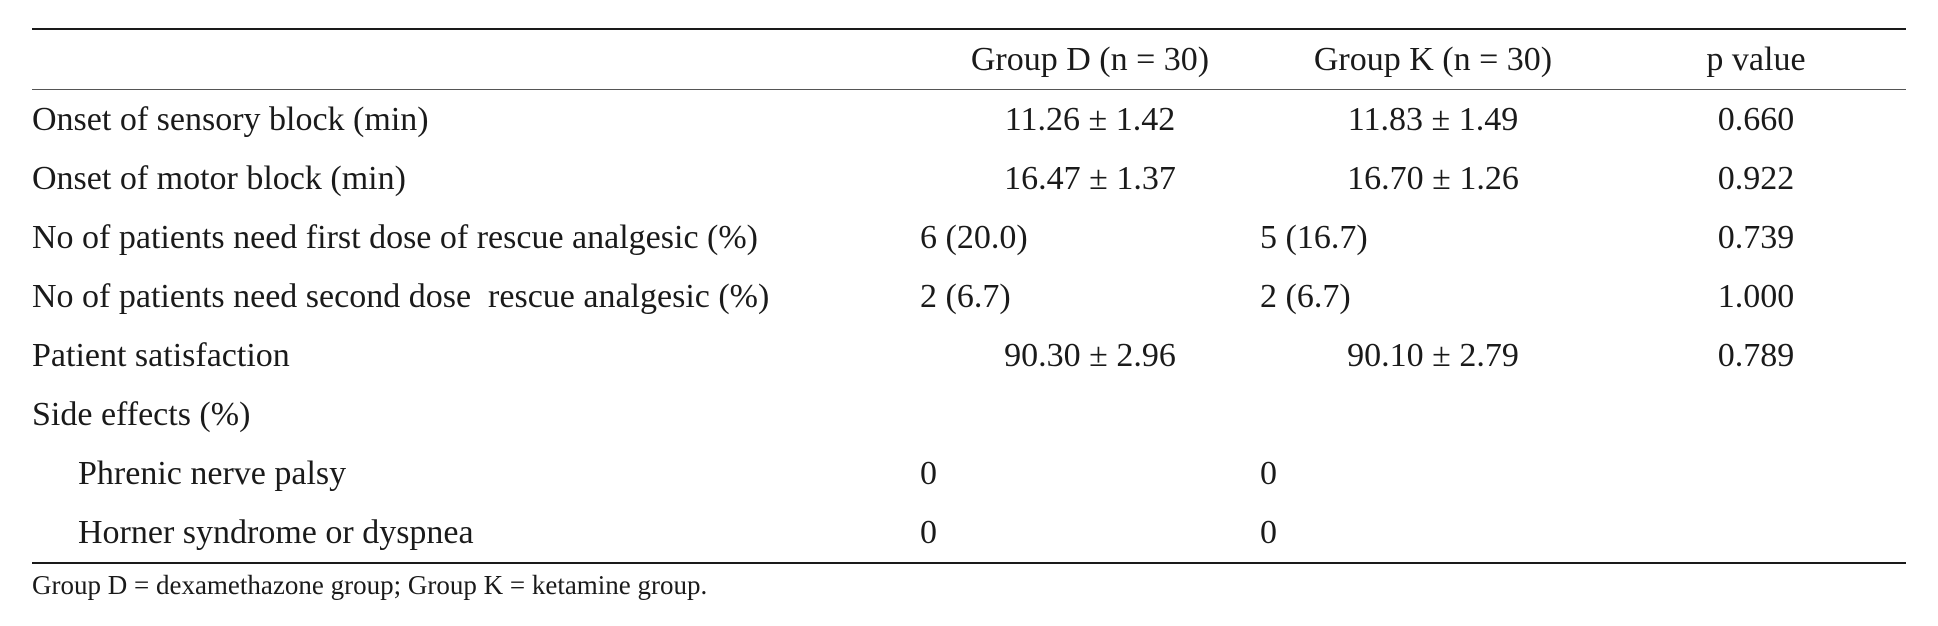  I want to click on group-k-value: 90.10 ± 2.79, so click(1433, 355).